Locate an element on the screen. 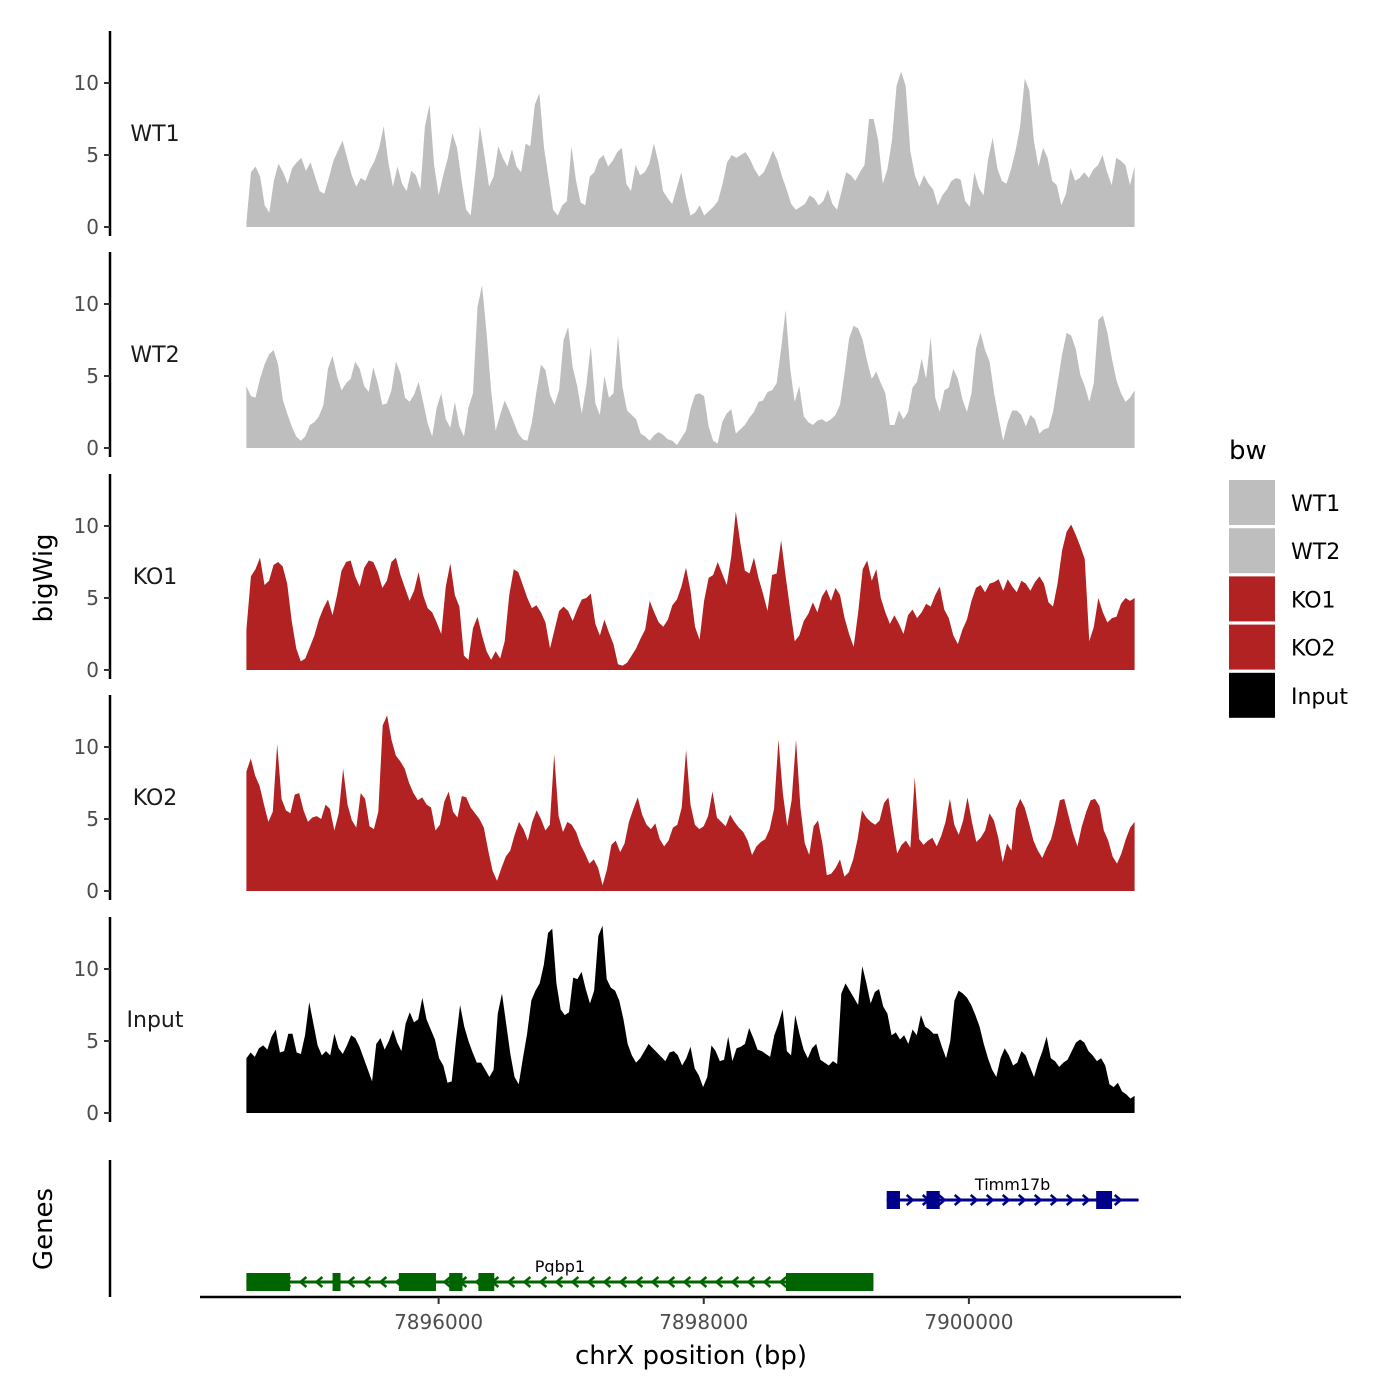 Image resolution: width=1400 pixels, height=1400 pixels. gene-label: Timm17b is located at coordinates (1012, 1184).